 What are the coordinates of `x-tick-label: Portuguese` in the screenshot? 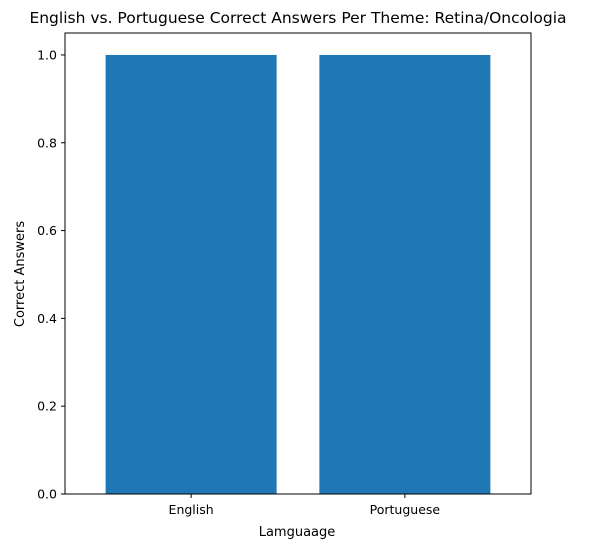 It's located at (405, 509).